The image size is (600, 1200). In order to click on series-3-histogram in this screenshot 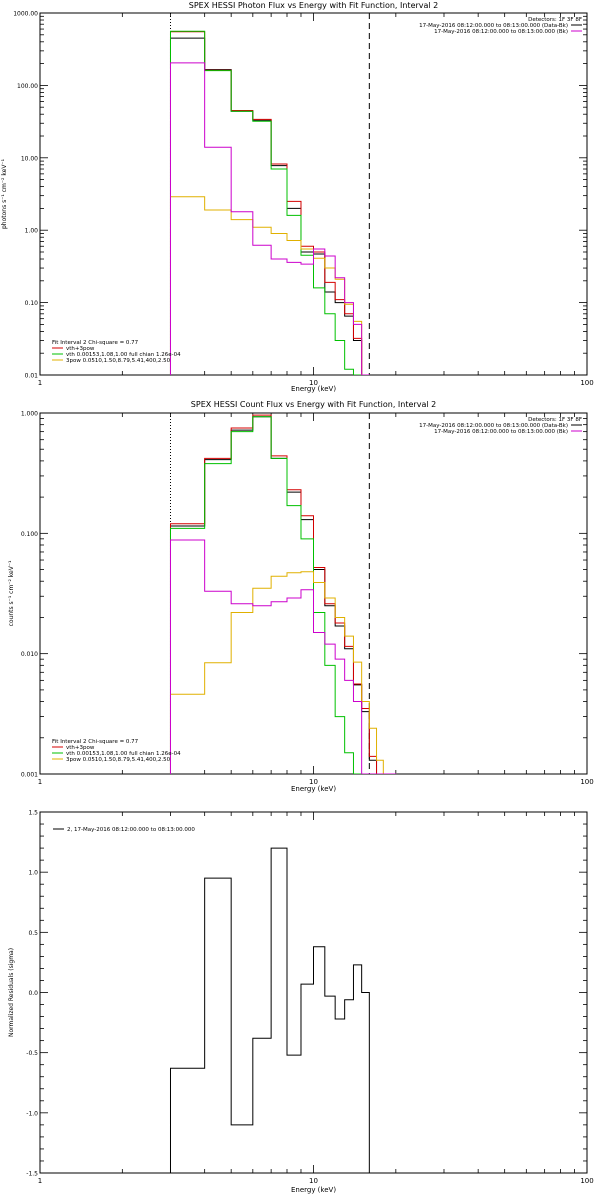, I will do `click(269, 202)`.